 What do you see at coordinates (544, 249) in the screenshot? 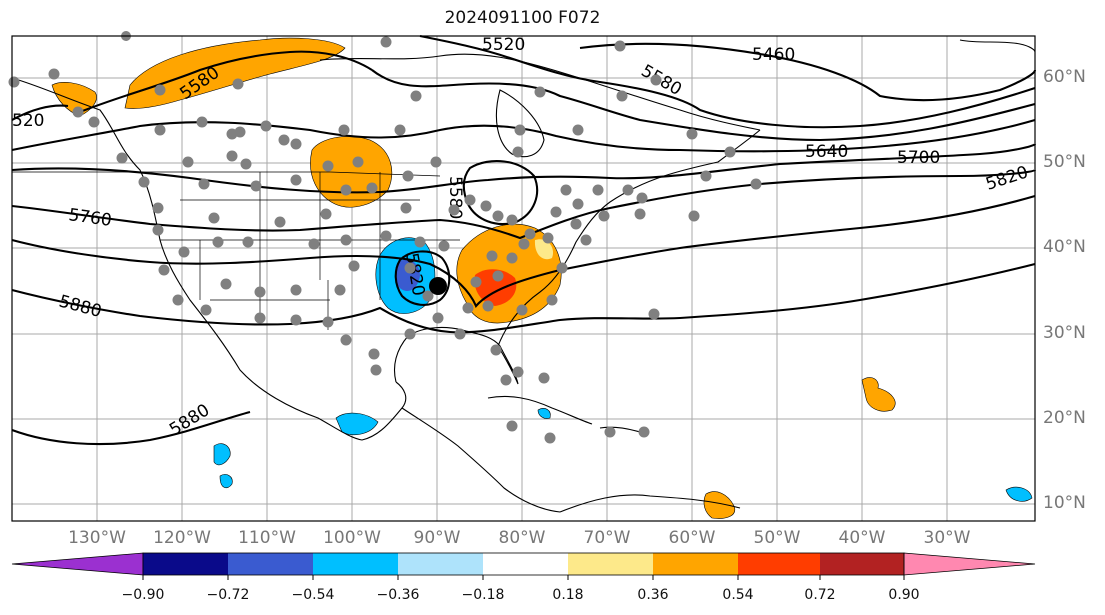
I see `shade-yellow-southeast` at bounding box center [544, 249].